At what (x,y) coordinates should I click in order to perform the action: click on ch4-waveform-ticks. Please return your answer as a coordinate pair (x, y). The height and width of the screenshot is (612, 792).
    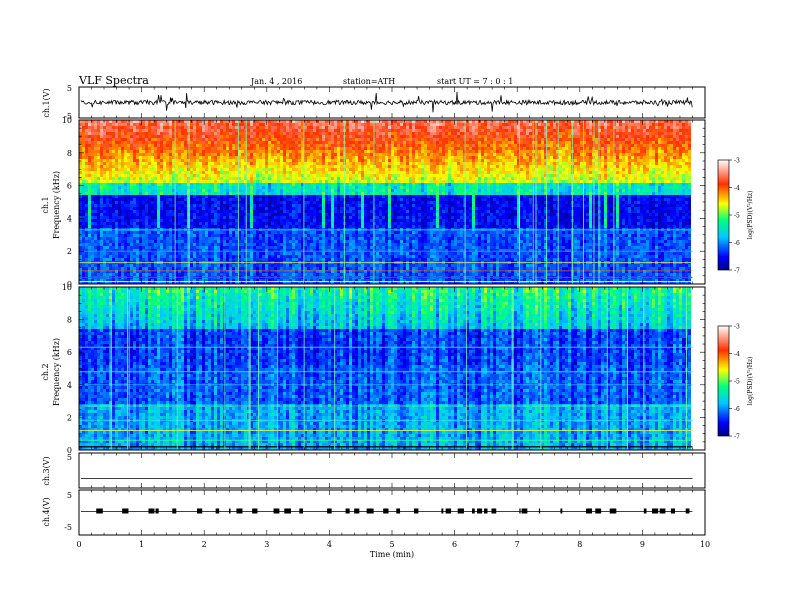
    Looking at the image, I should click on (392, 512).